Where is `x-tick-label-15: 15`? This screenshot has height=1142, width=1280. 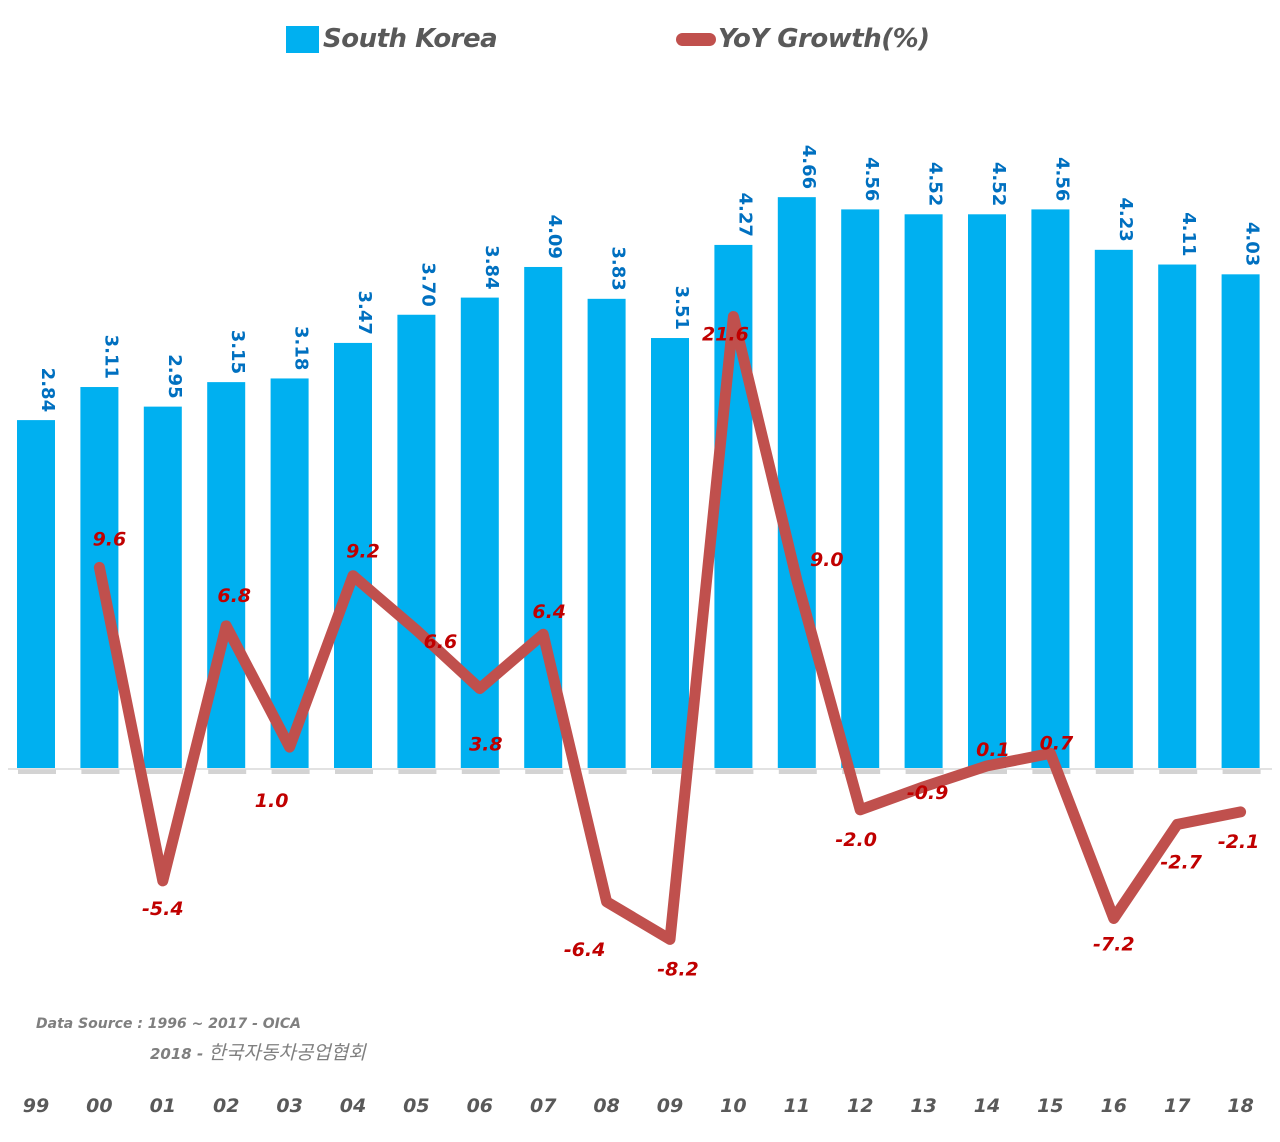
x-tick-label-15: 15 is located at coordinates (1050, 1106).